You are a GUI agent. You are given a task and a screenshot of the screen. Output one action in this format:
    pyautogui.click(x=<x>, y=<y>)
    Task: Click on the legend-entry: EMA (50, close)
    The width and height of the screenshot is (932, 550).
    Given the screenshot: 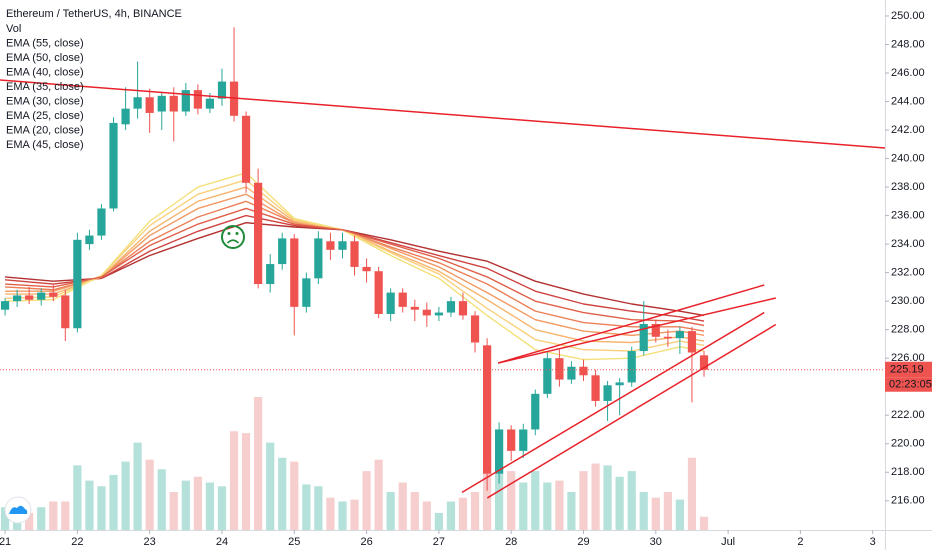 What is the action you would take?
    pyautogui.click(x=45, y=58)
    